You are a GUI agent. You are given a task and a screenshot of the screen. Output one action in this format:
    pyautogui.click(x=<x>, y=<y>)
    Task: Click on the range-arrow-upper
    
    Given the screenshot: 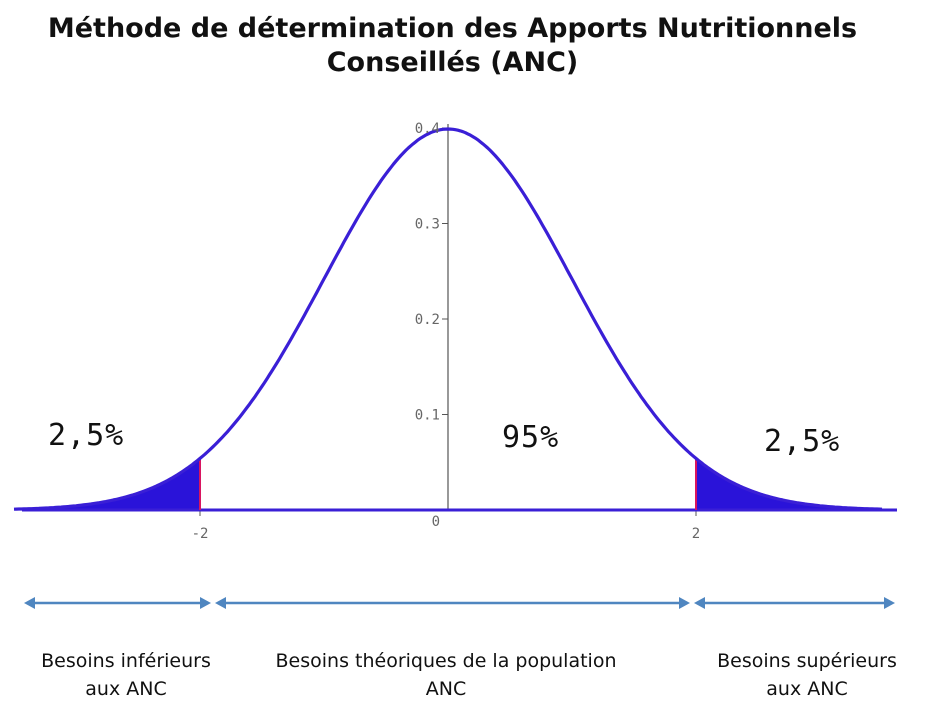 What is the action you would take?
    pyautogui.click(x=794, y=603)
    